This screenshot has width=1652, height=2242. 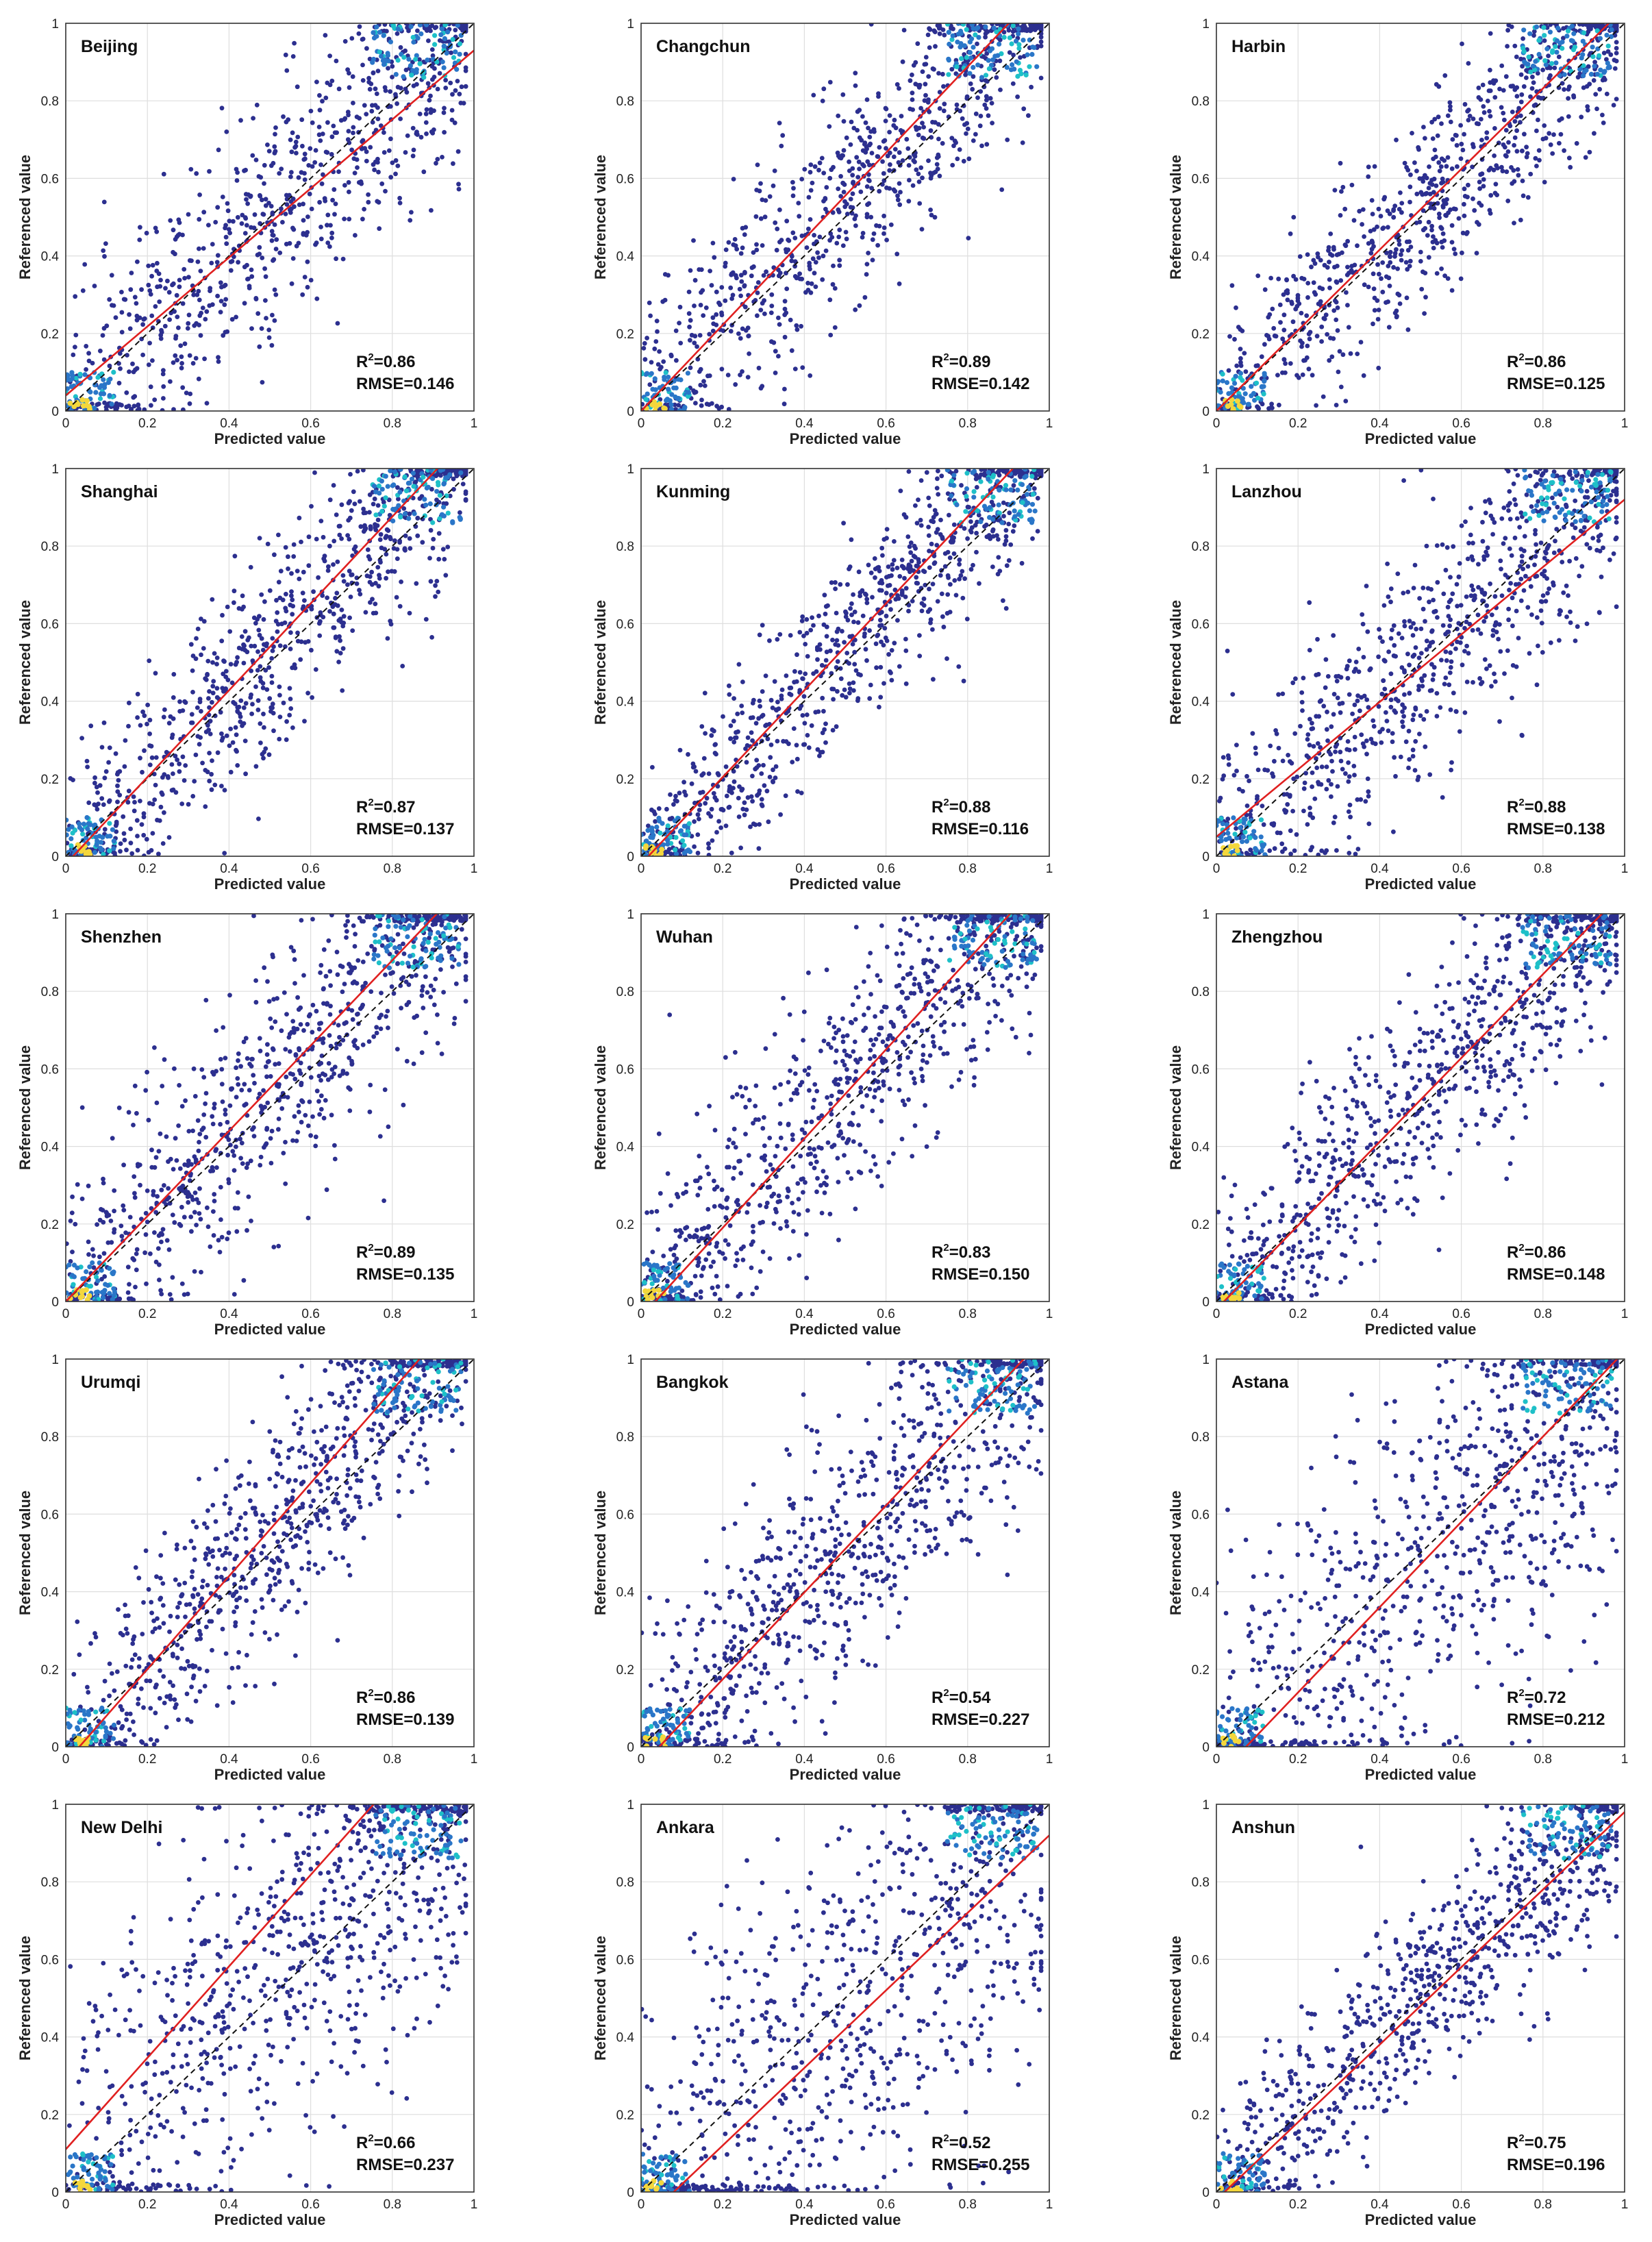 I want to click on x-tick-label: 0.8, so click(x=392, y=869).